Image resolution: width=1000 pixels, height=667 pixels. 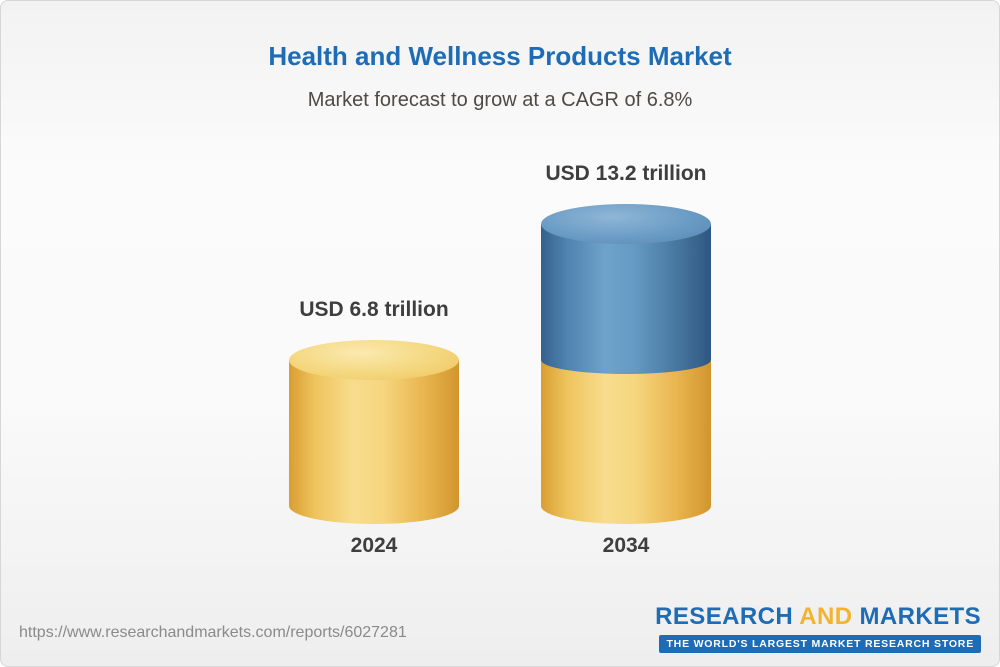 What do you see at coordinates (626, 223) in the screenshot?
I see `bar-2034-cylinder-top` at bounding box center [626, 223].